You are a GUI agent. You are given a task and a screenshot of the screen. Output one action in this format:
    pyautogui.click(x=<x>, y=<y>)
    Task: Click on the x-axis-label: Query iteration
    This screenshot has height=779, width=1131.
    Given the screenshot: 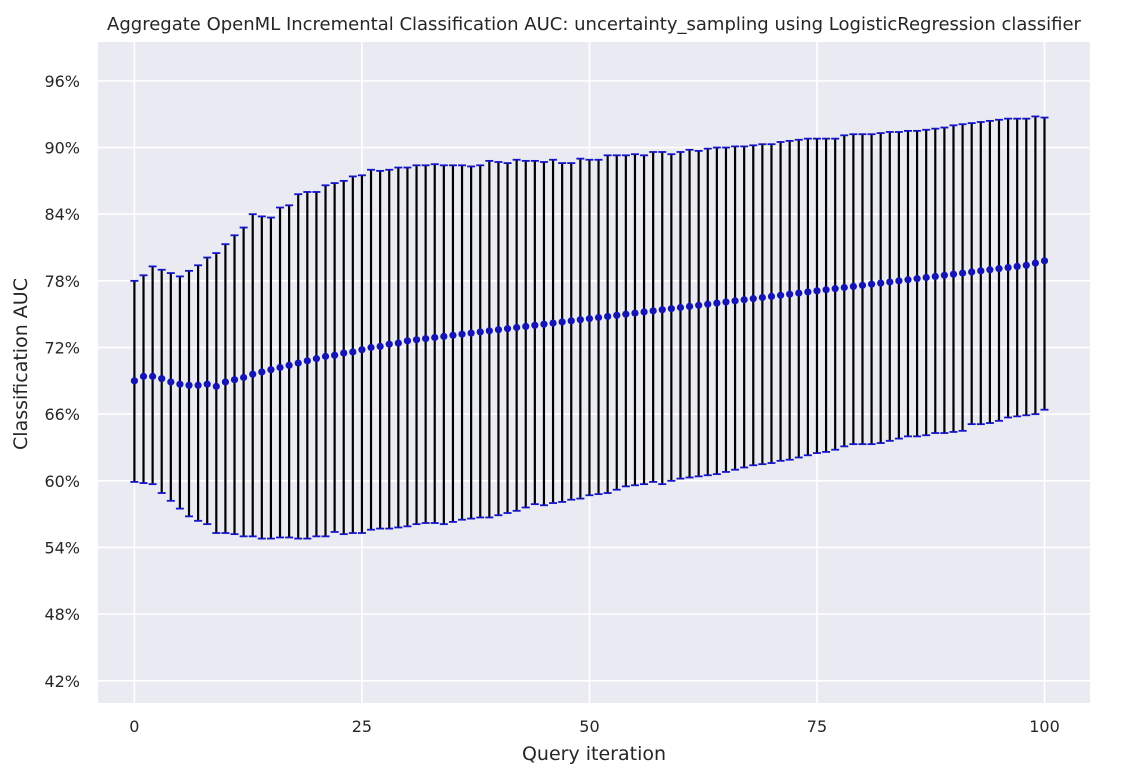 What is the action you would take?
    pyautogui.click(x=594, y=754)
    